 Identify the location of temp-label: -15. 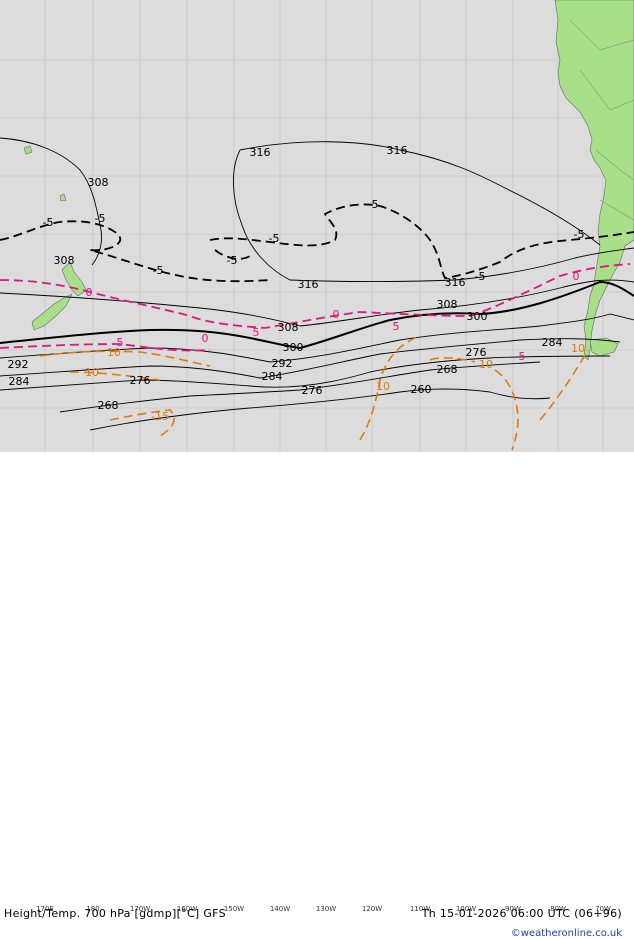
(160, 416).